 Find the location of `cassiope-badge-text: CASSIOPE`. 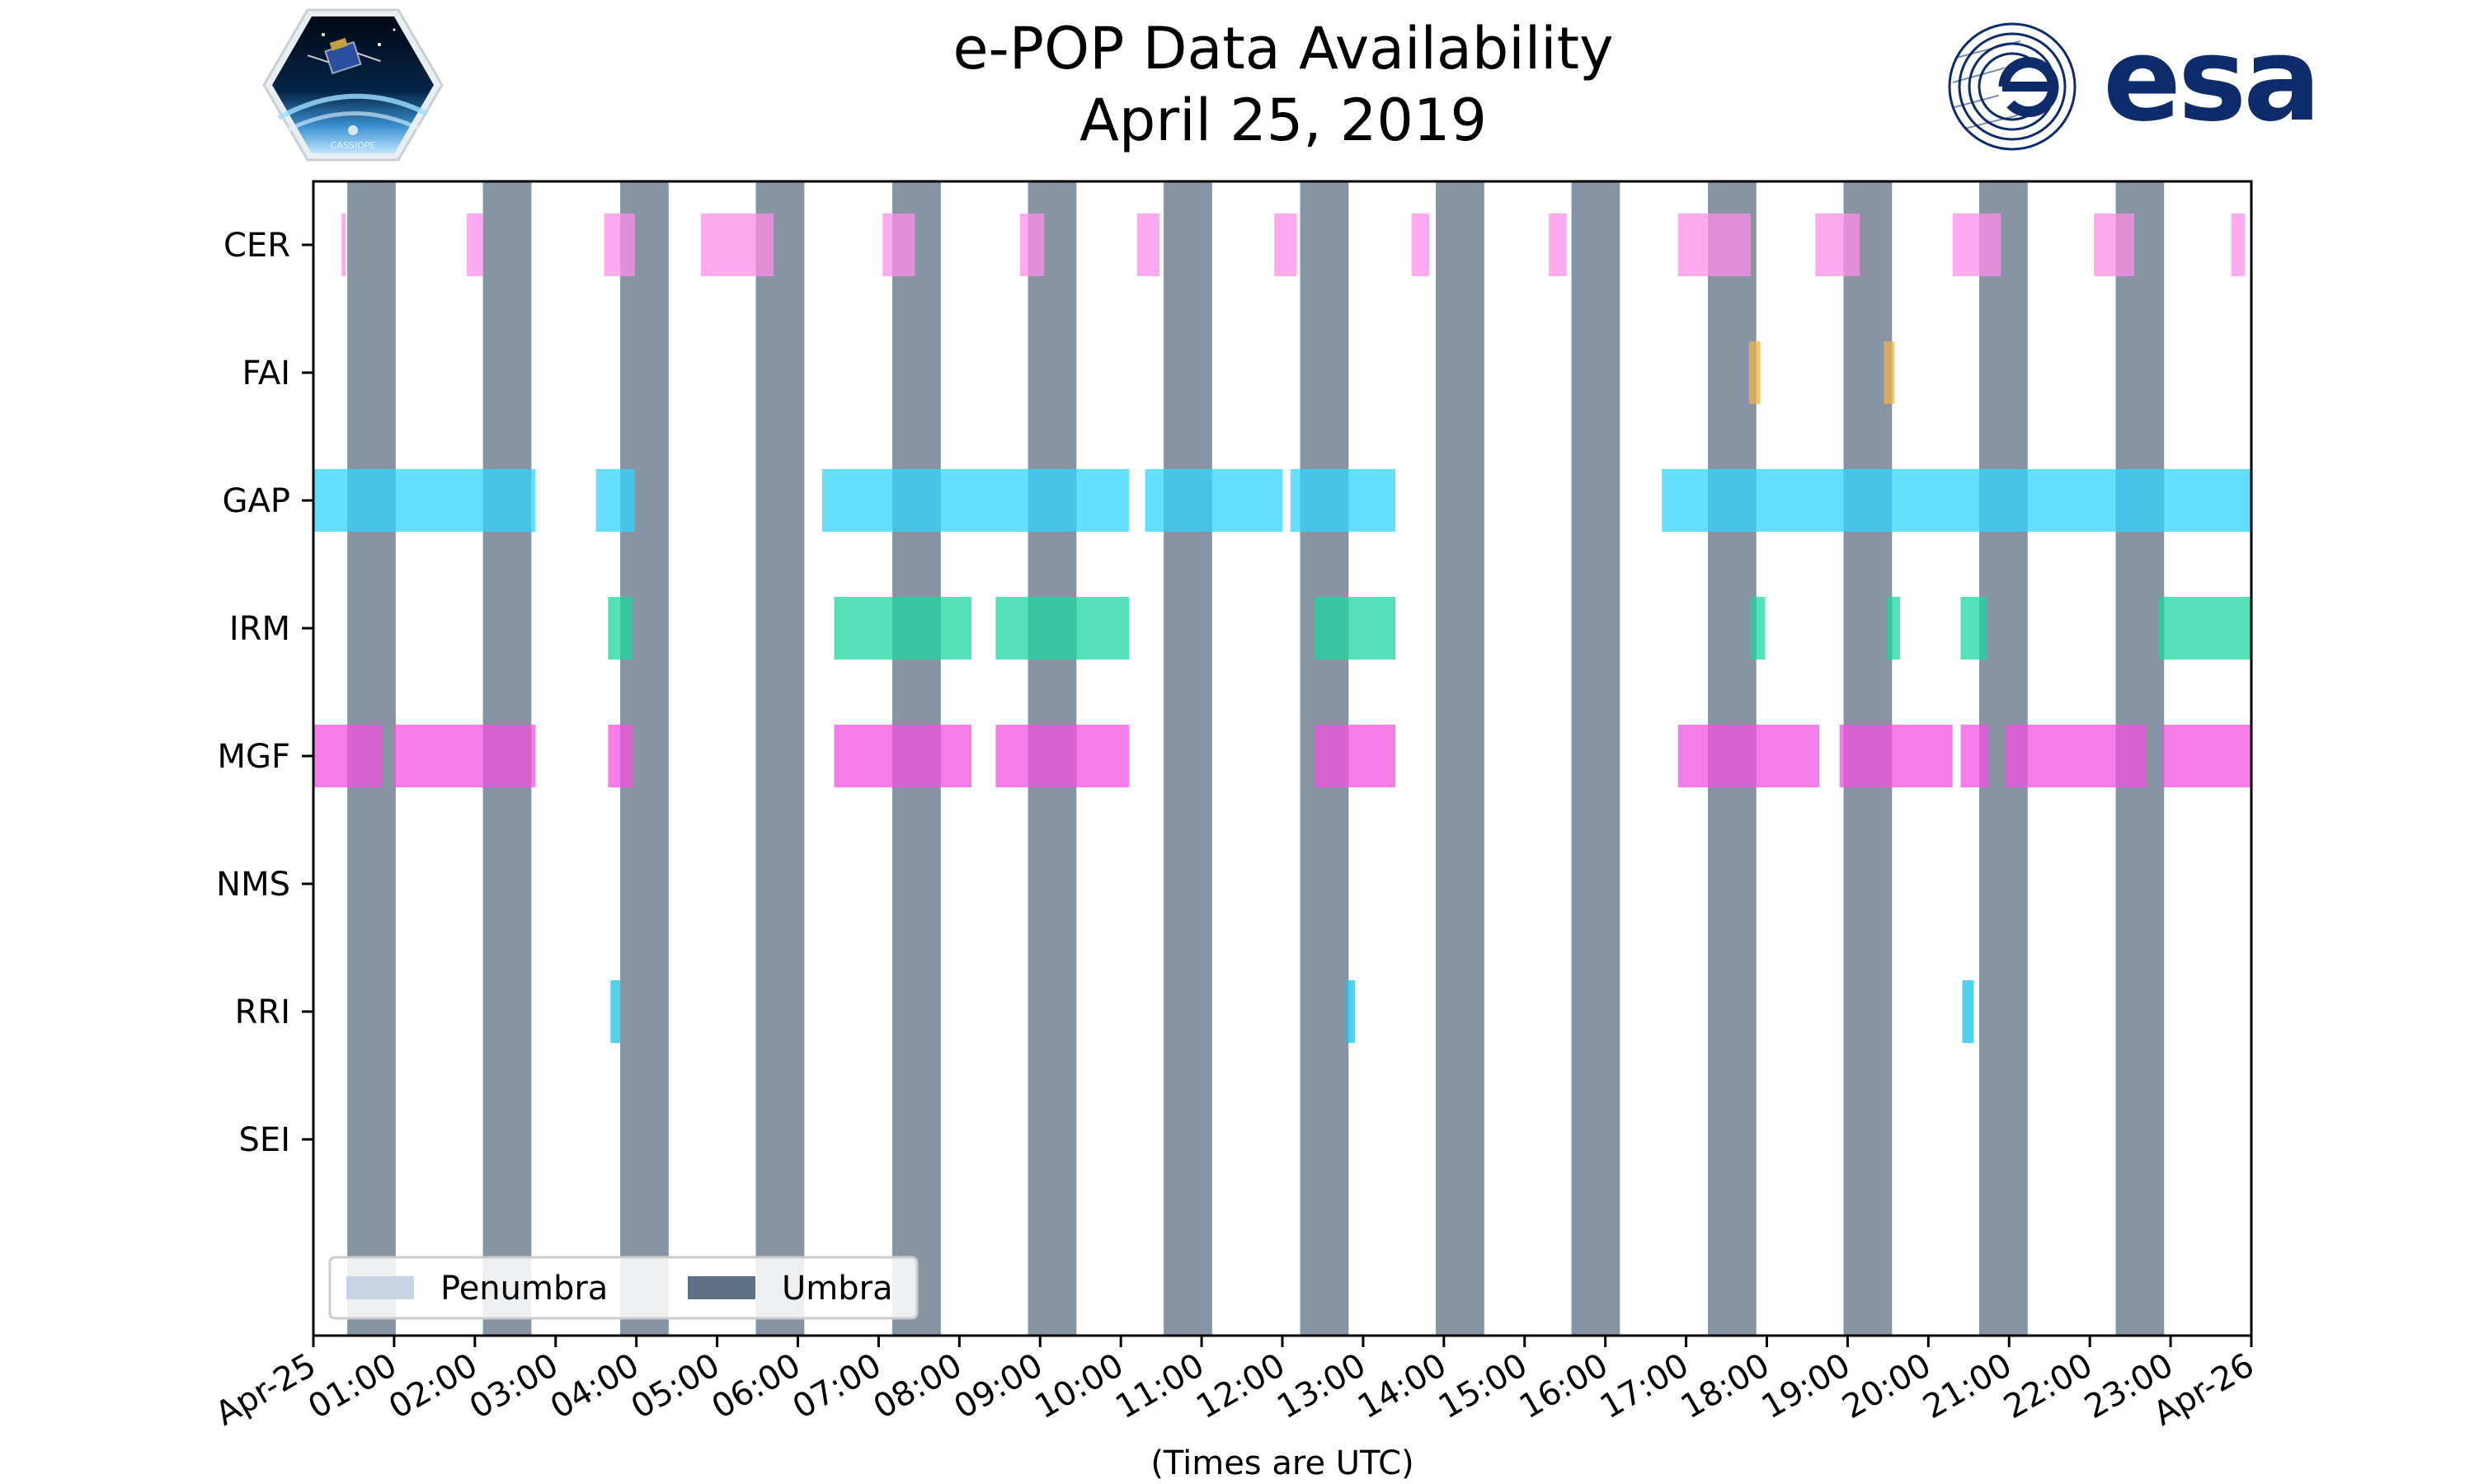

cassiope-badge-text: CASSIOPE is located at coordinates (353, 145).